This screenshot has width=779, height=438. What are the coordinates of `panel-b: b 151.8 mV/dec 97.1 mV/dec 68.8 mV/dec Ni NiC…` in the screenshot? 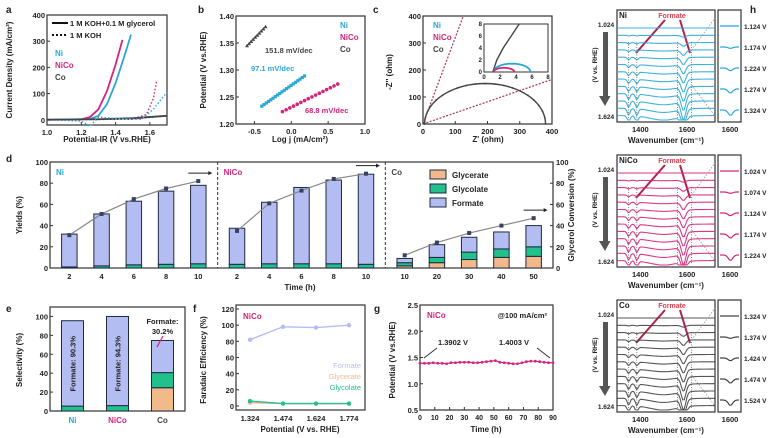 It's located at (284, 74).